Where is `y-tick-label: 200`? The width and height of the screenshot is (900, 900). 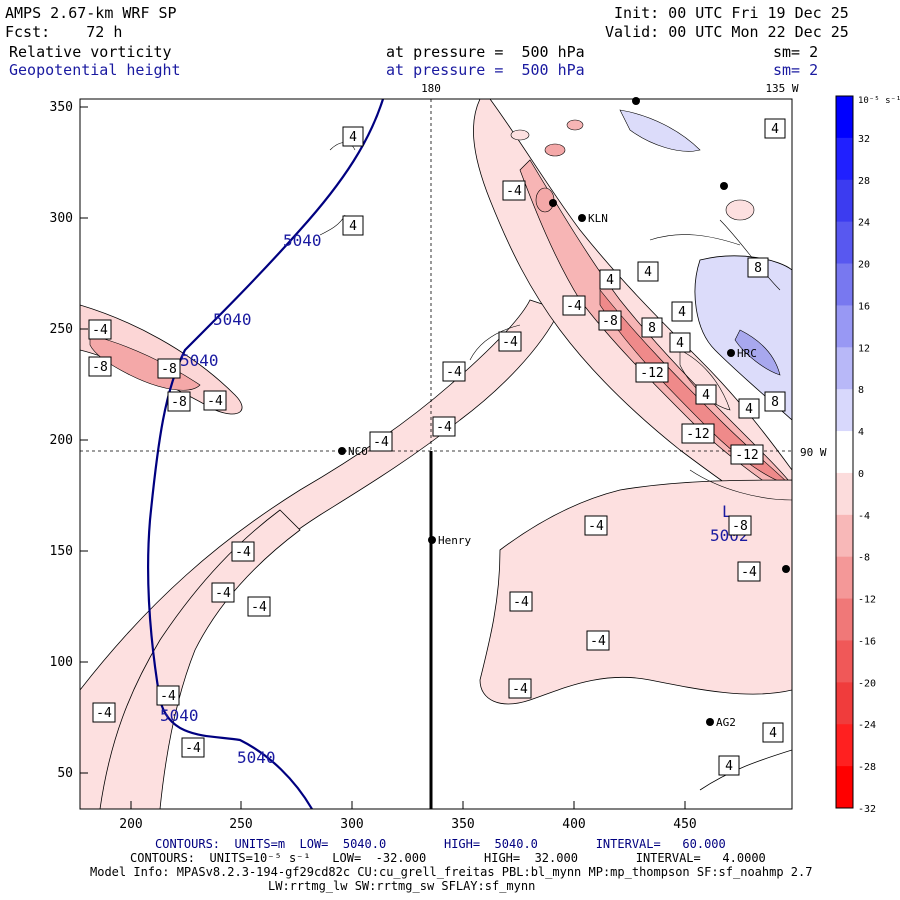 y-tick-label: 200 is located at coordinates (61, 440).